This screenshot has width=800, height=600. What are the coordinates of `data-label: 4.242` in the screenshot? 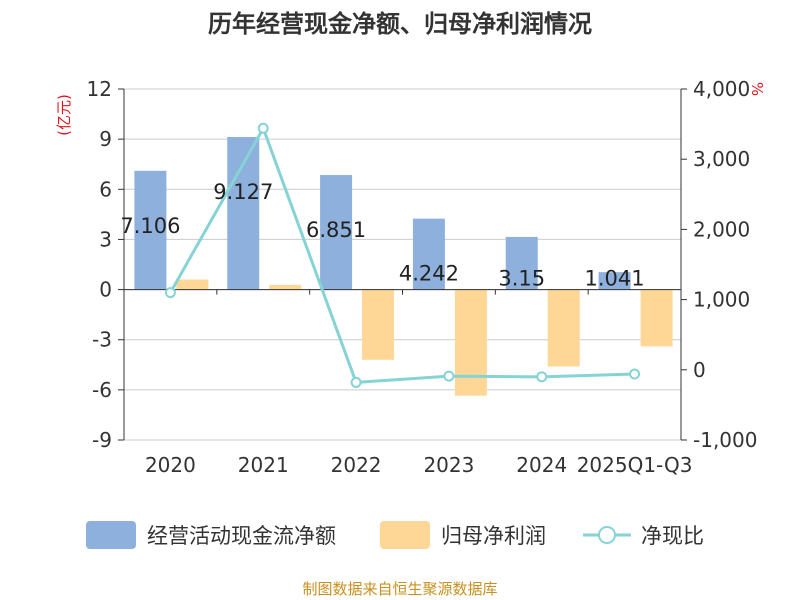 It's located at (429, 274).